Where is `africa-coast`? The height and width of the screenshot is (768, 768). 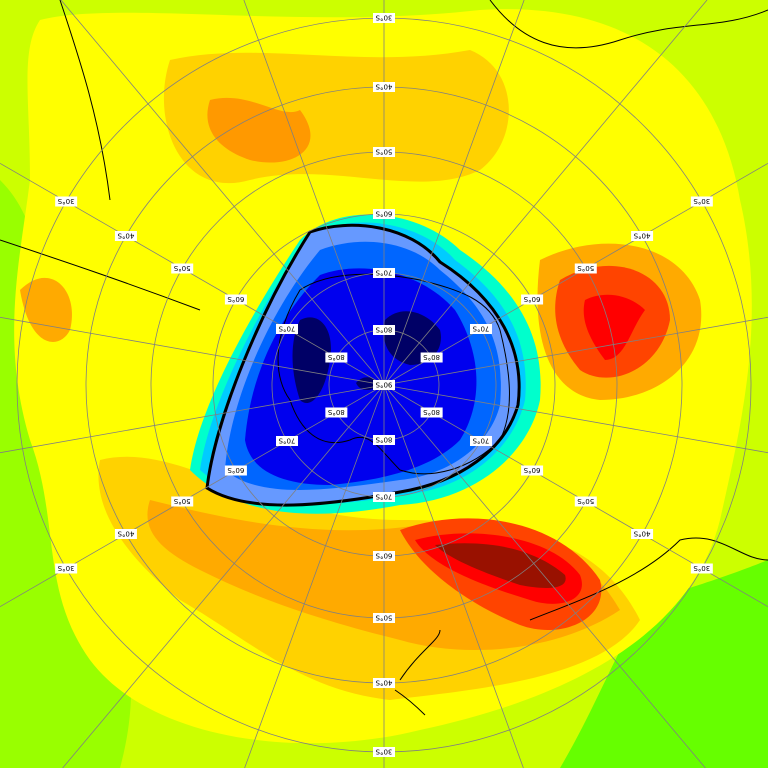
africa-coast is located at coordinates (628, 24).